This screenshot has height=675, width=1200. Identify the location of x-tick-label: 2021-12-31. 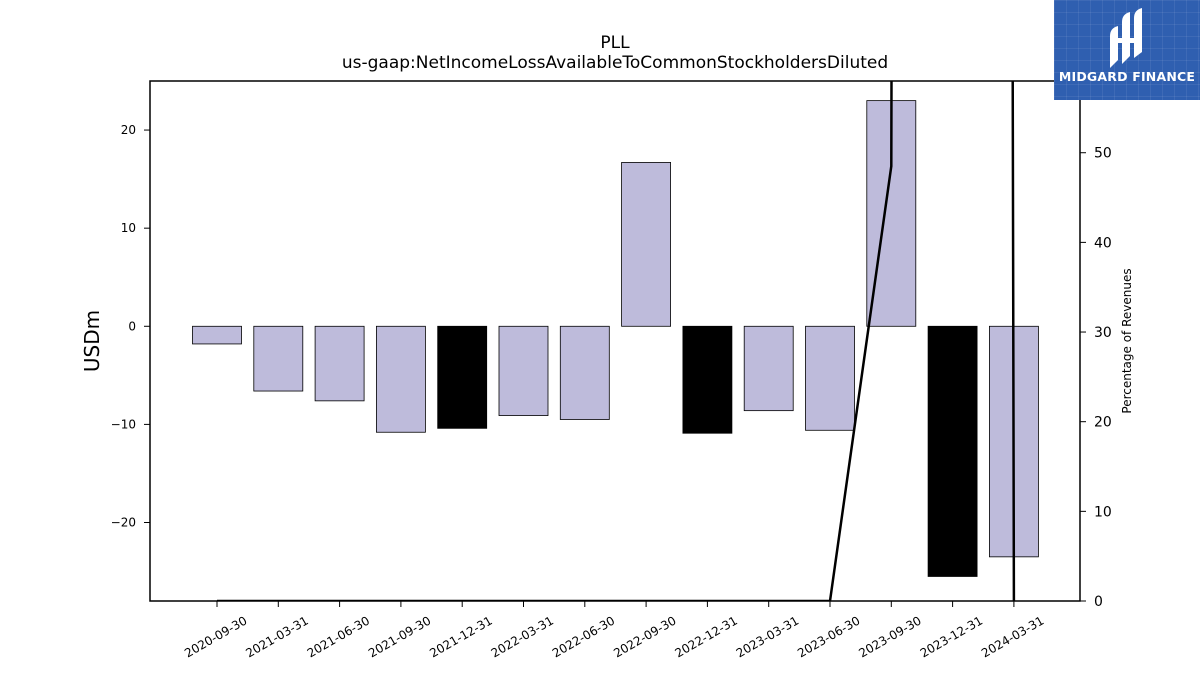
(460, 636).